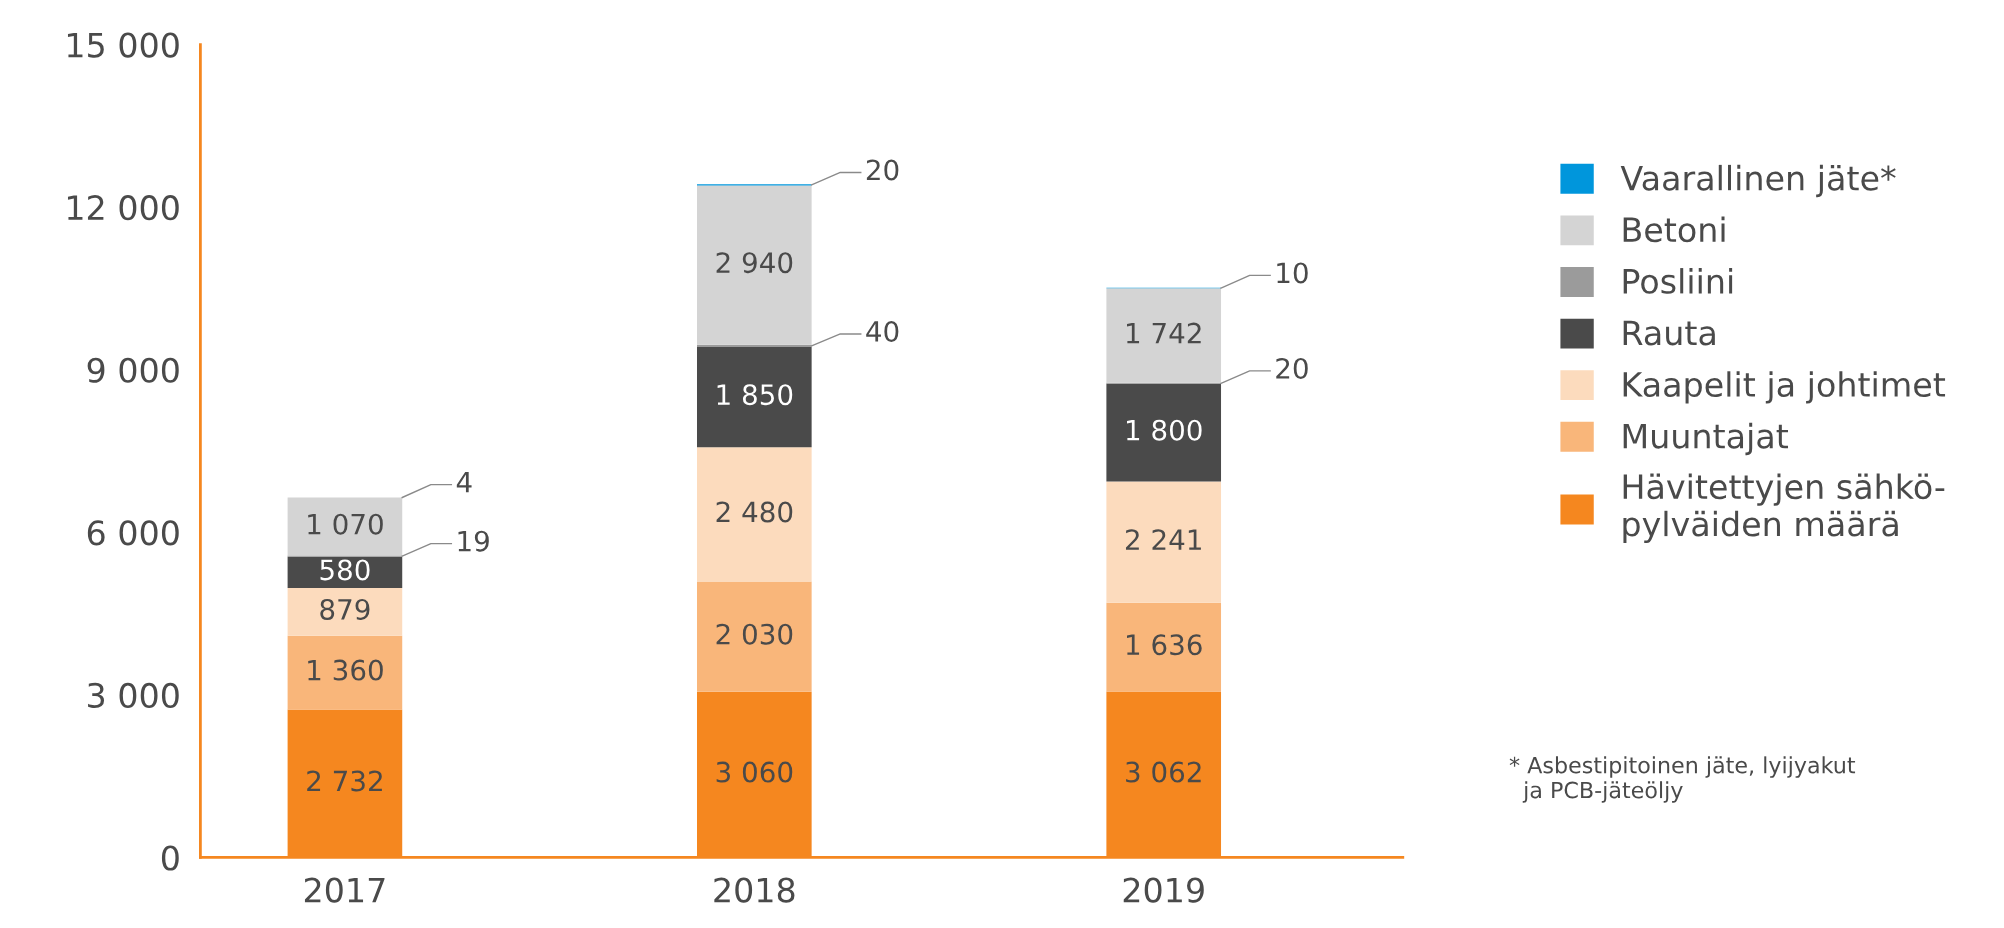 Image resolution: width=2004 pixels, height=928 pixels. I want to click on data-label: 2 030, so click(754, 634).